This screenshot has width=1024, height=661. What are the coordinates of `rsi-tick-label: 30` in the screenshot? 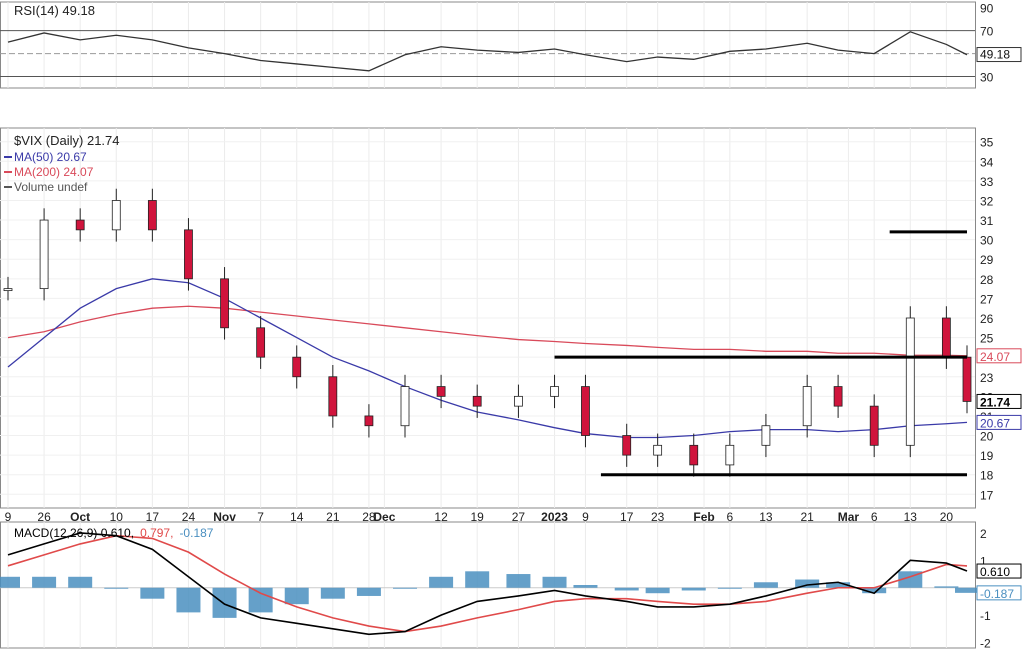 It's located at (987, 78).